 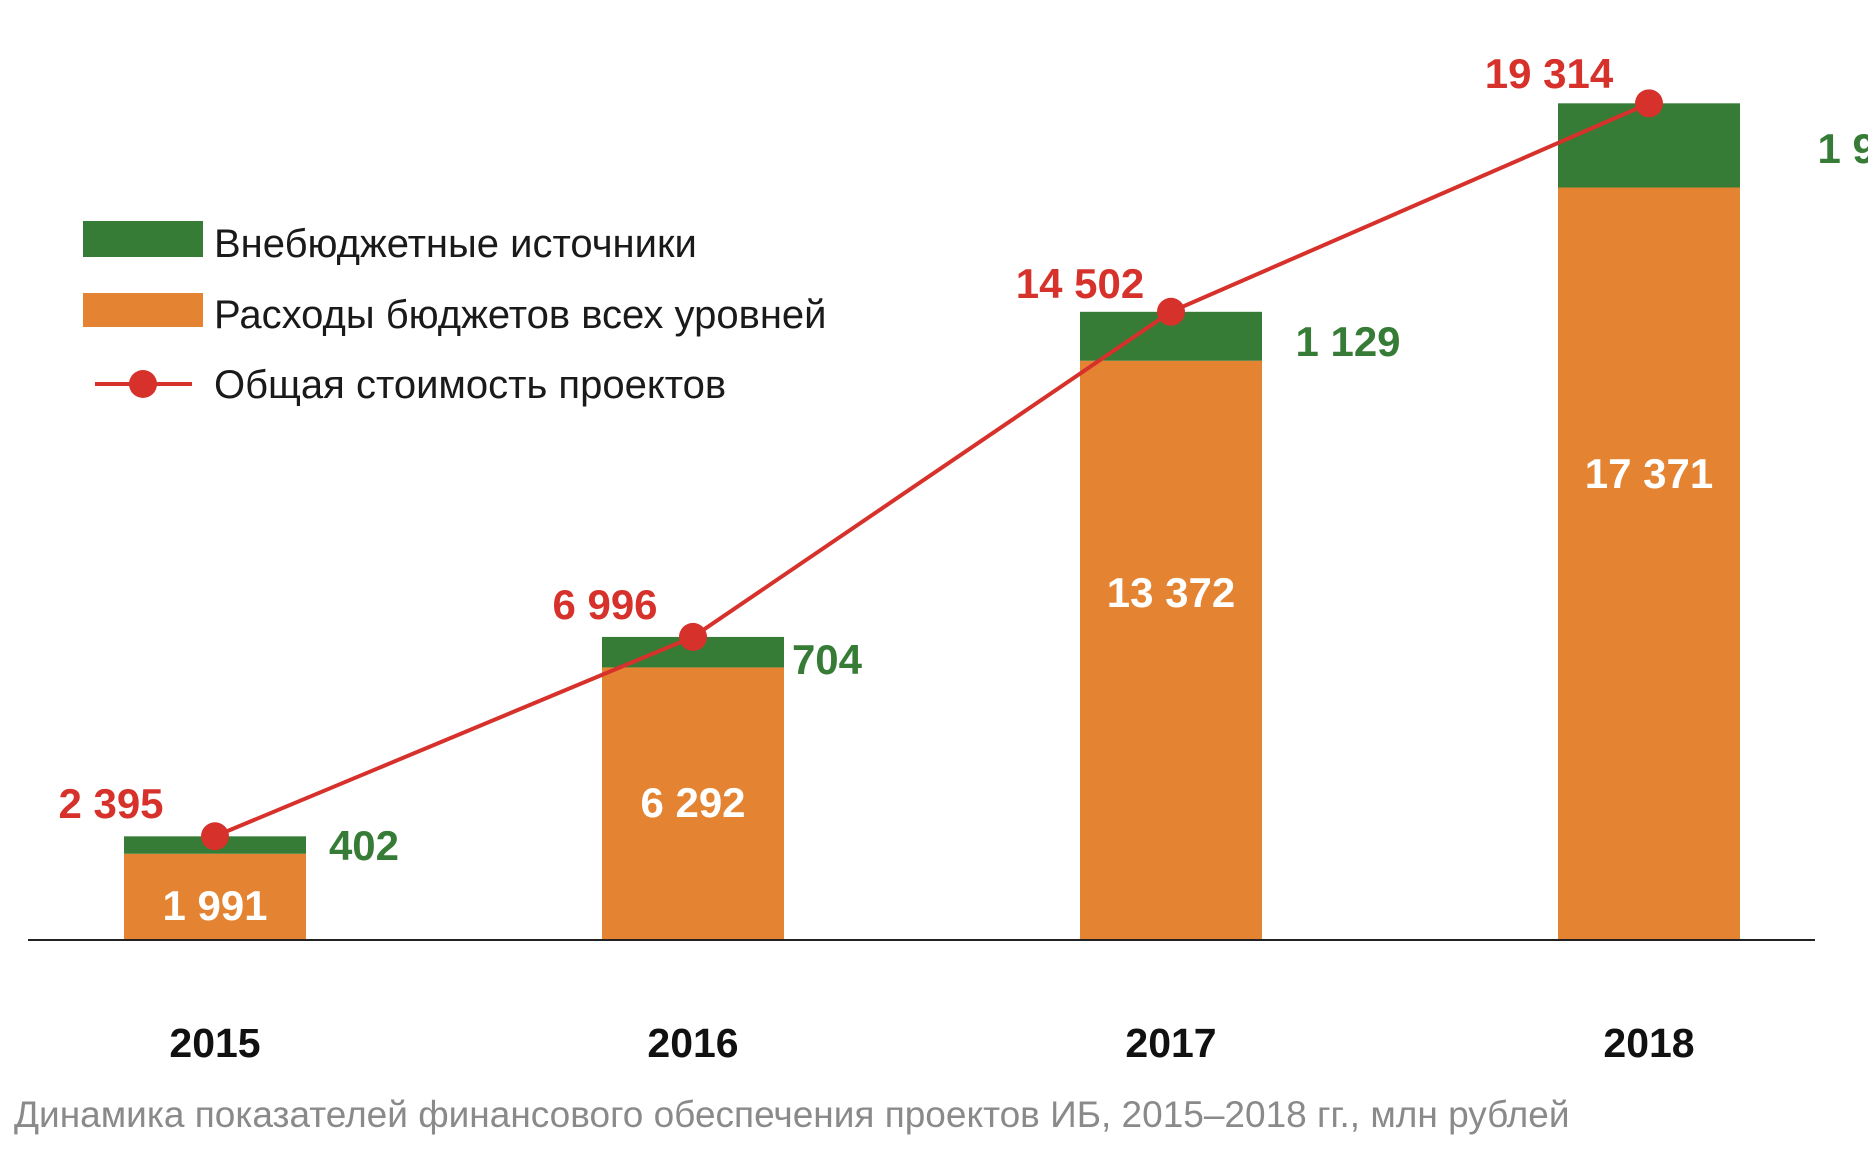 What do you see at coordinates (1347, 341) in the screenshot?
I see `label-extrabudget-2017: 1 129` at bounding box center [1347, 341].